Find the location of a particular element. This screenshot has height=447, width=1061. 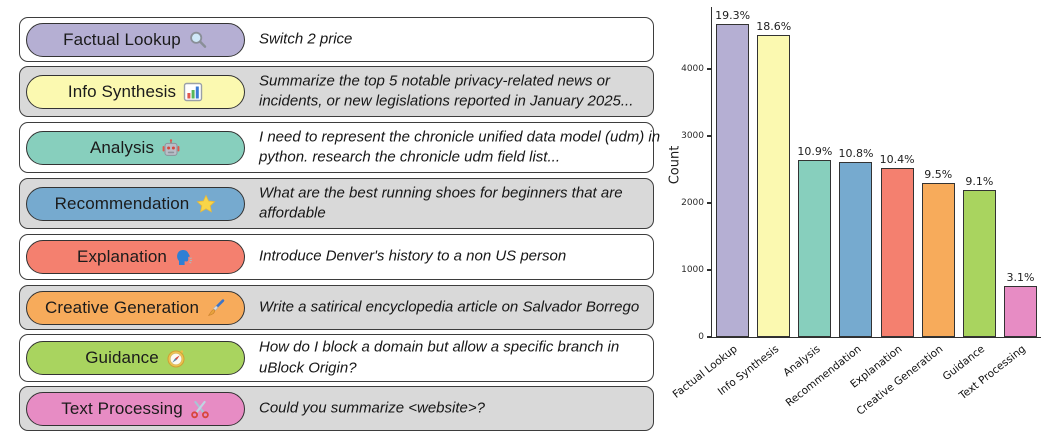

category-pill-guidance: Guidance is located at coordinates (135, 358).